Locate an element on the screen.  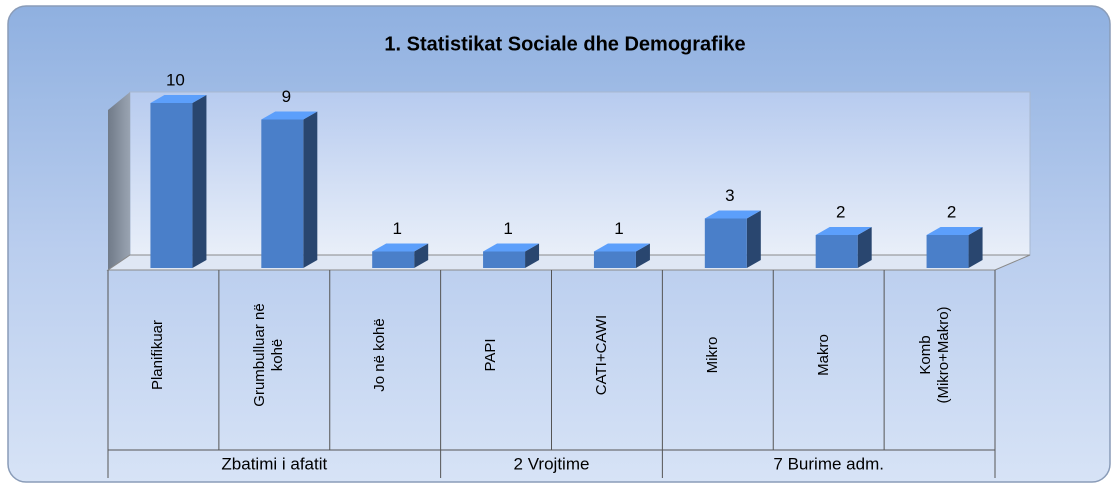
category-label: CATI+CAWI is located at coordinates (601, 355).